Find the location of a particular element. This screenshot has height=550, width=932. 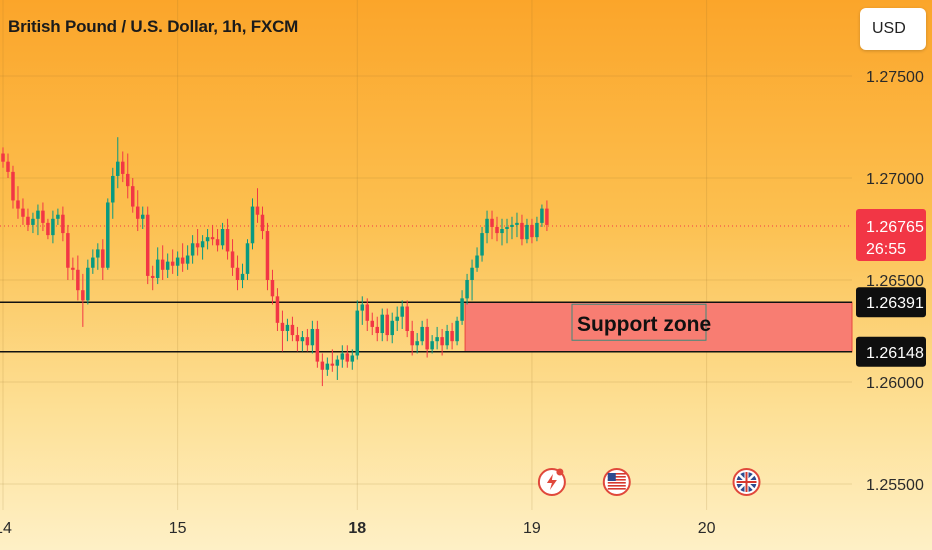

currency-button: USD is located at coordinates (893, 29).